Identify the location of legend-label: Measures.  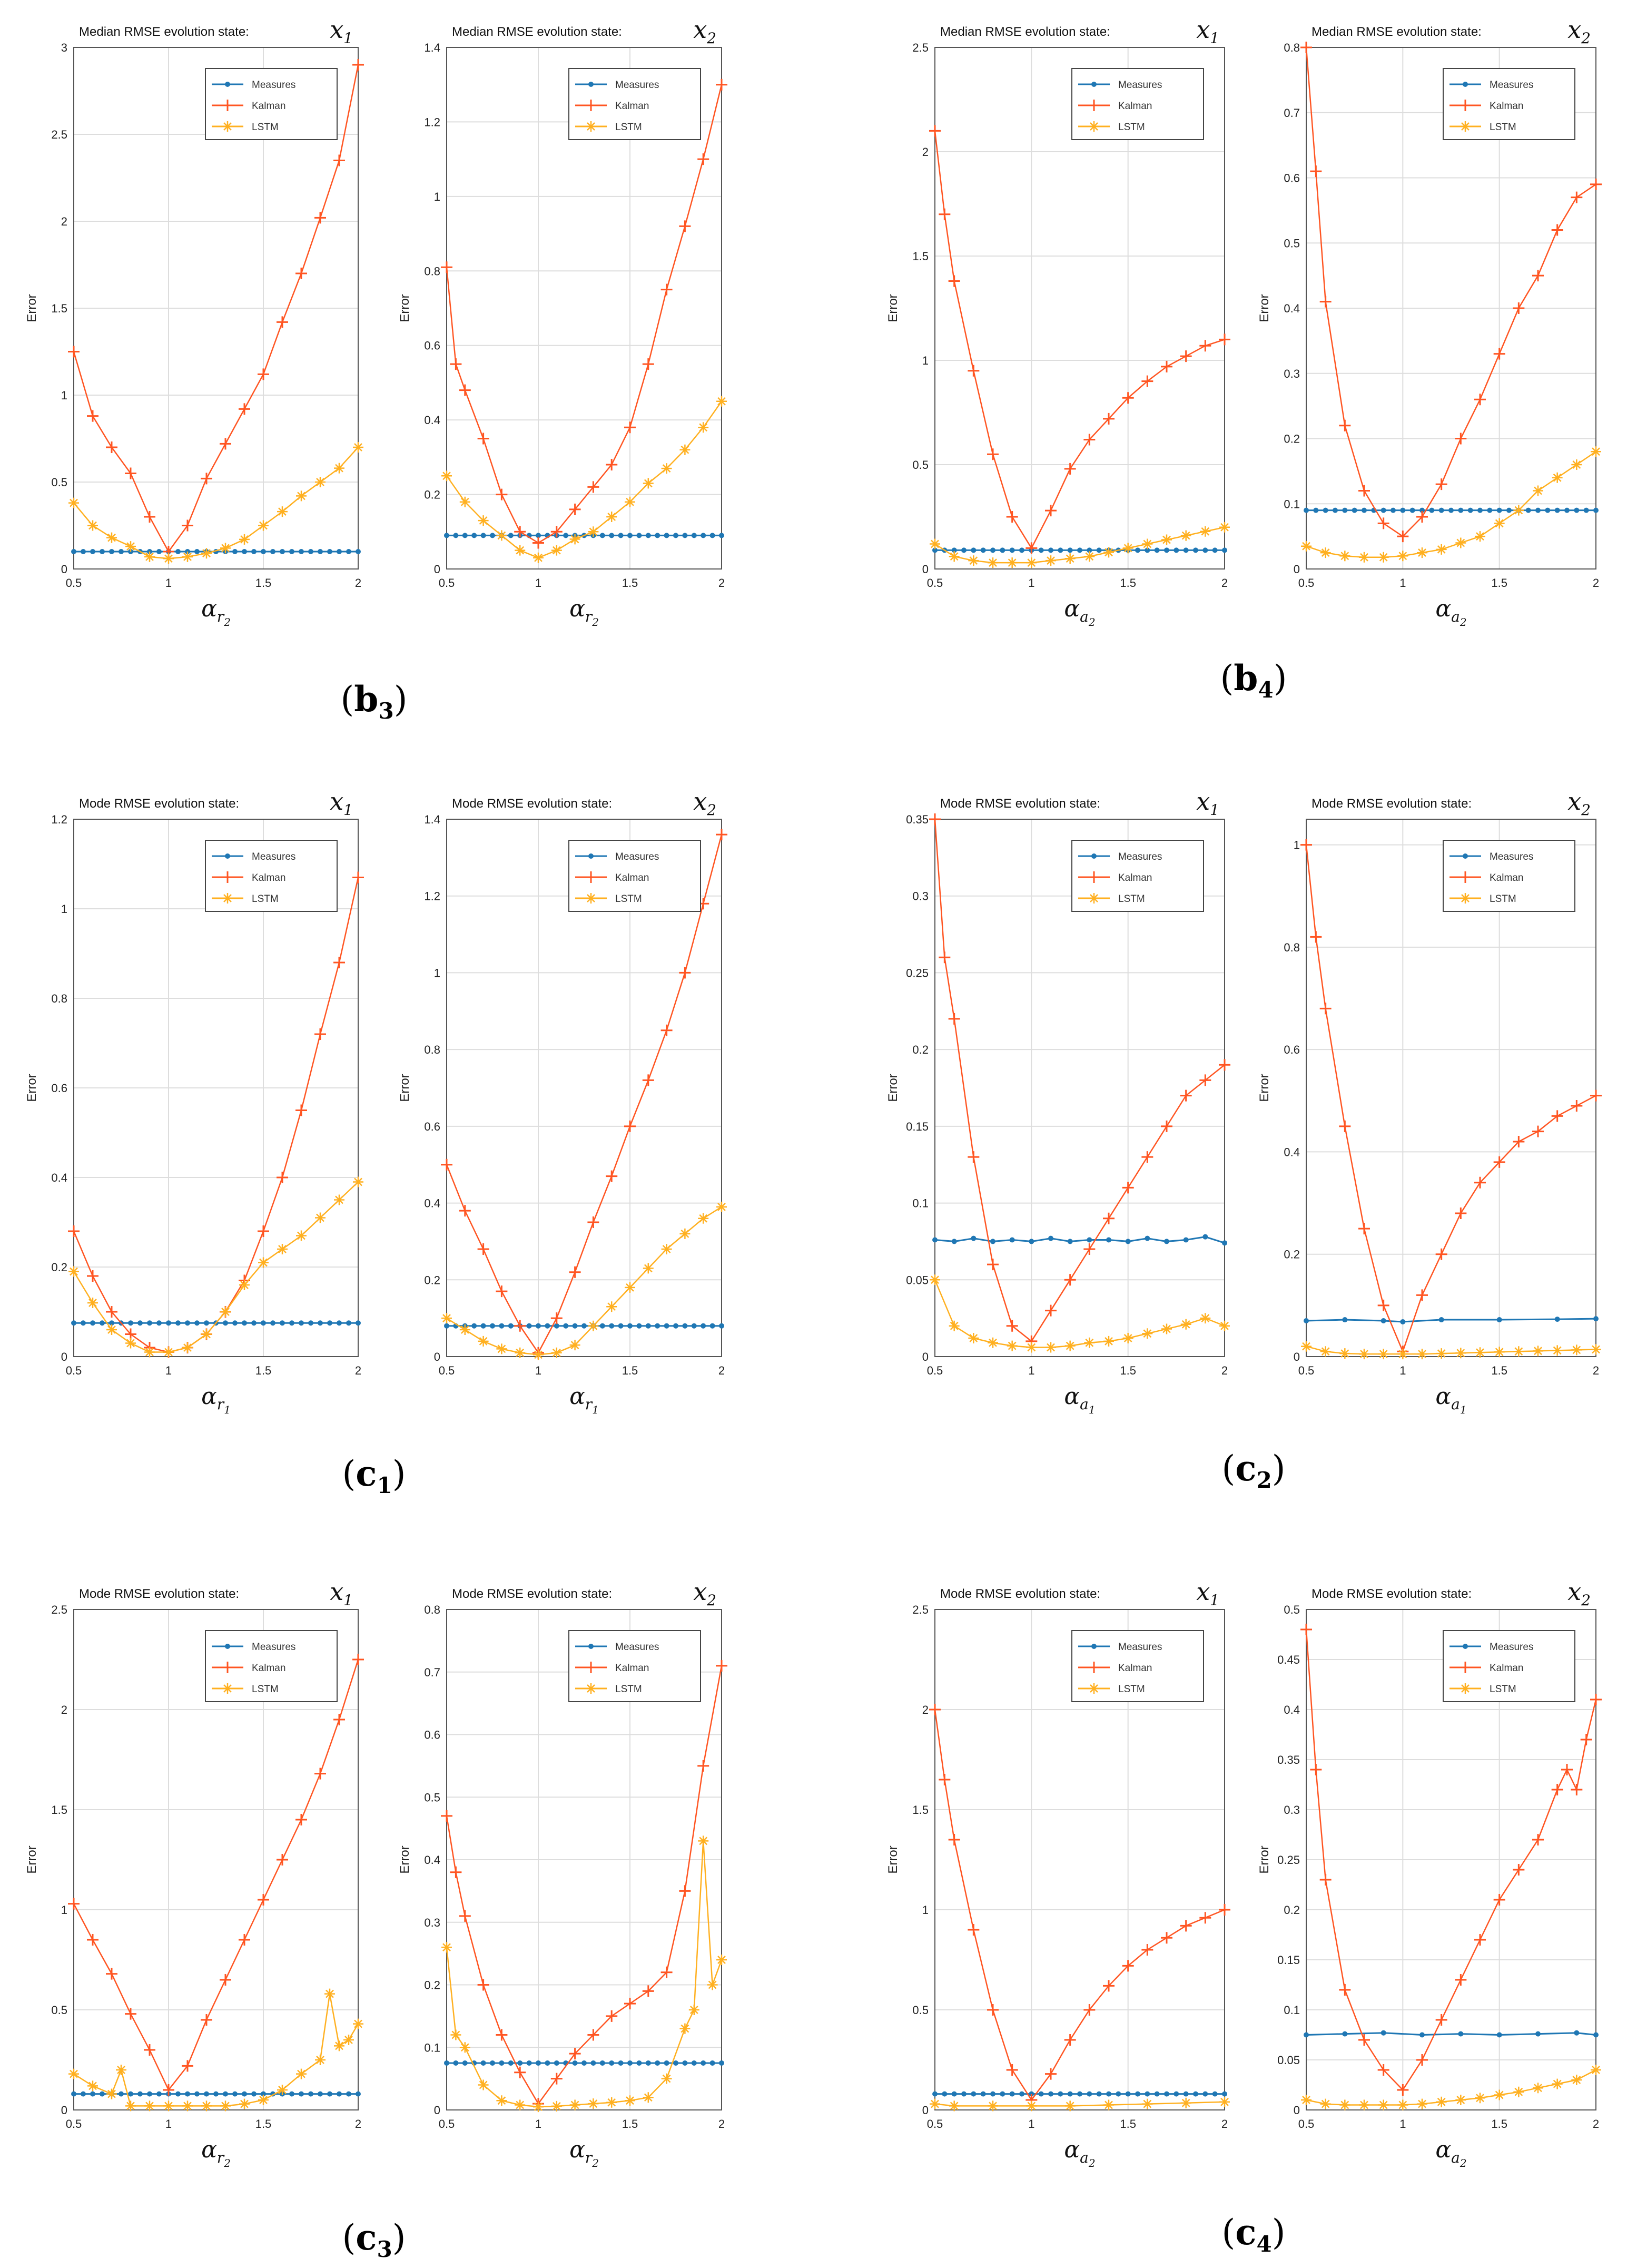
(1140, 85).